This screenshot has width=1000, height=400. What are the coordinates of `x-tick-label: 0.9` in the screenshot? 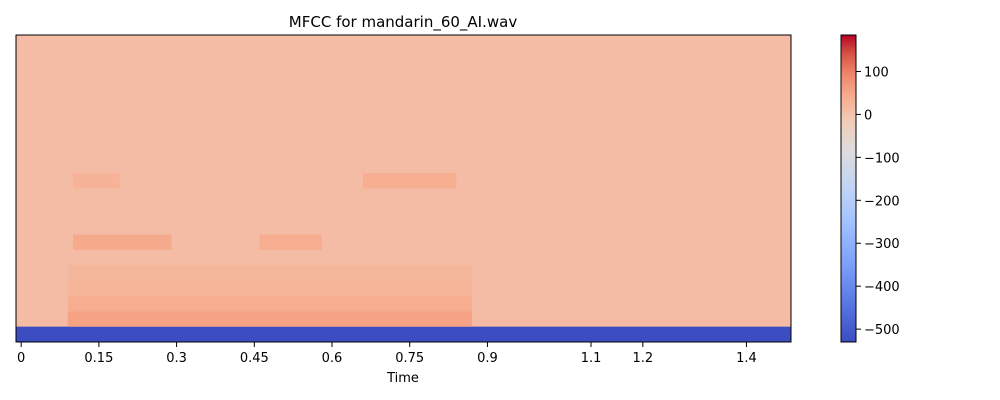 It's located at (487, 358).